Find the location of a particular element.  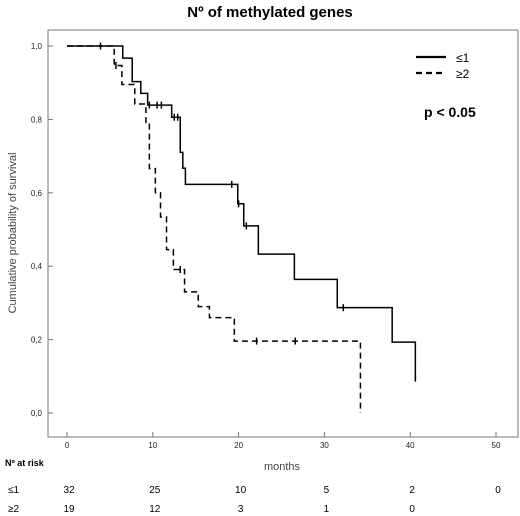

x-tick-label: 40 is located at coordinates (410, 445).